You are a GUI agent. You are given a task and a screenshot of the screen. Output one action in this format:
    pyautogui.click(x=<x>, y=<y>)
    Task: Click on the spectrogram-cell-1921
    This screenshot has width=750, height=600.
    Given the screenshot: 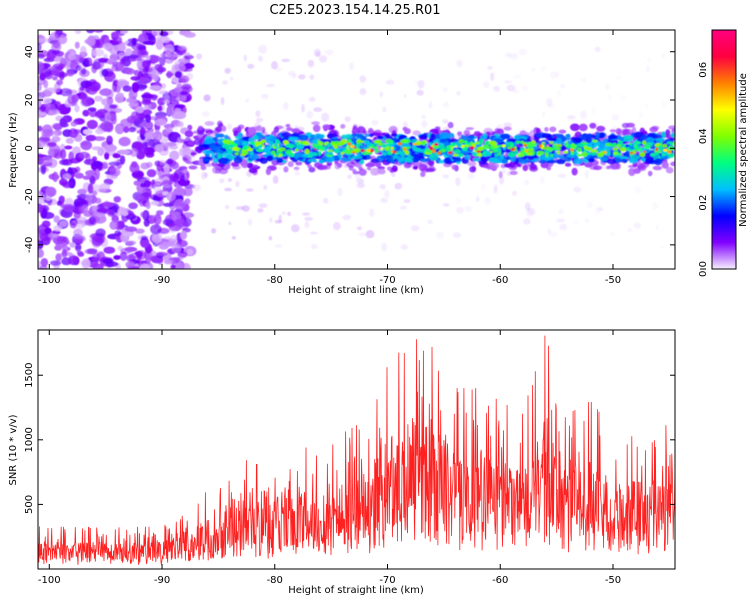 What is the action you would take?
    pyautogui.click(x=405, y=129)
    